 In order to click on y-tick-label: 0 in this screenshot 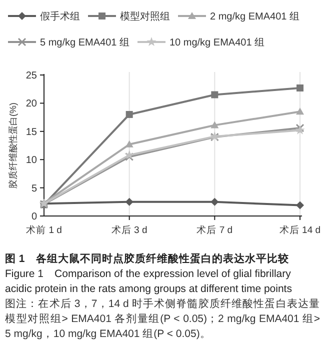, I will do `click(34, 217)`.